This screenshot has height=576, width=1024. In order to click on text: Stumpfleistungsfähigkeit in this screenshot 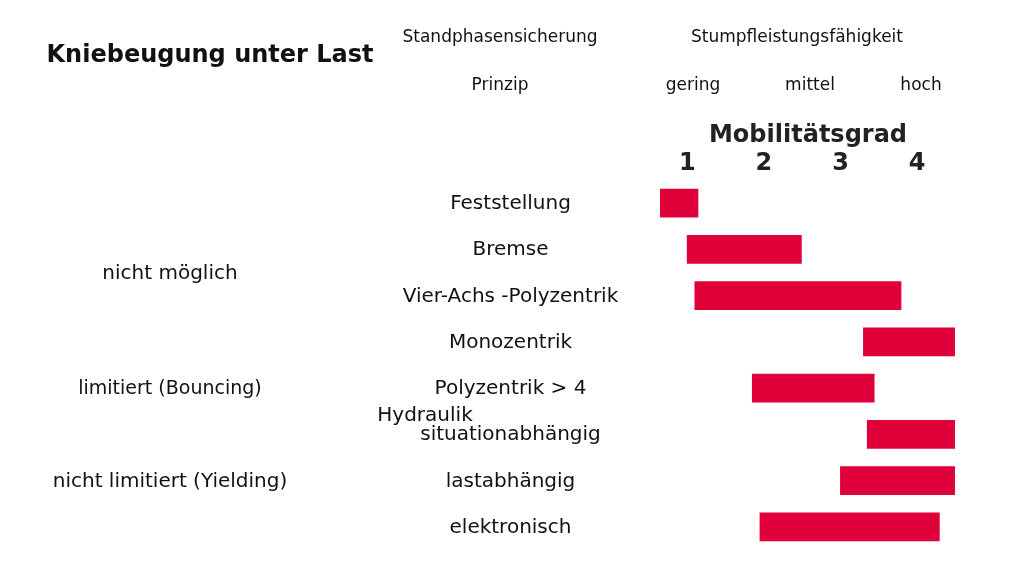, I will do `click(797, 36)`.